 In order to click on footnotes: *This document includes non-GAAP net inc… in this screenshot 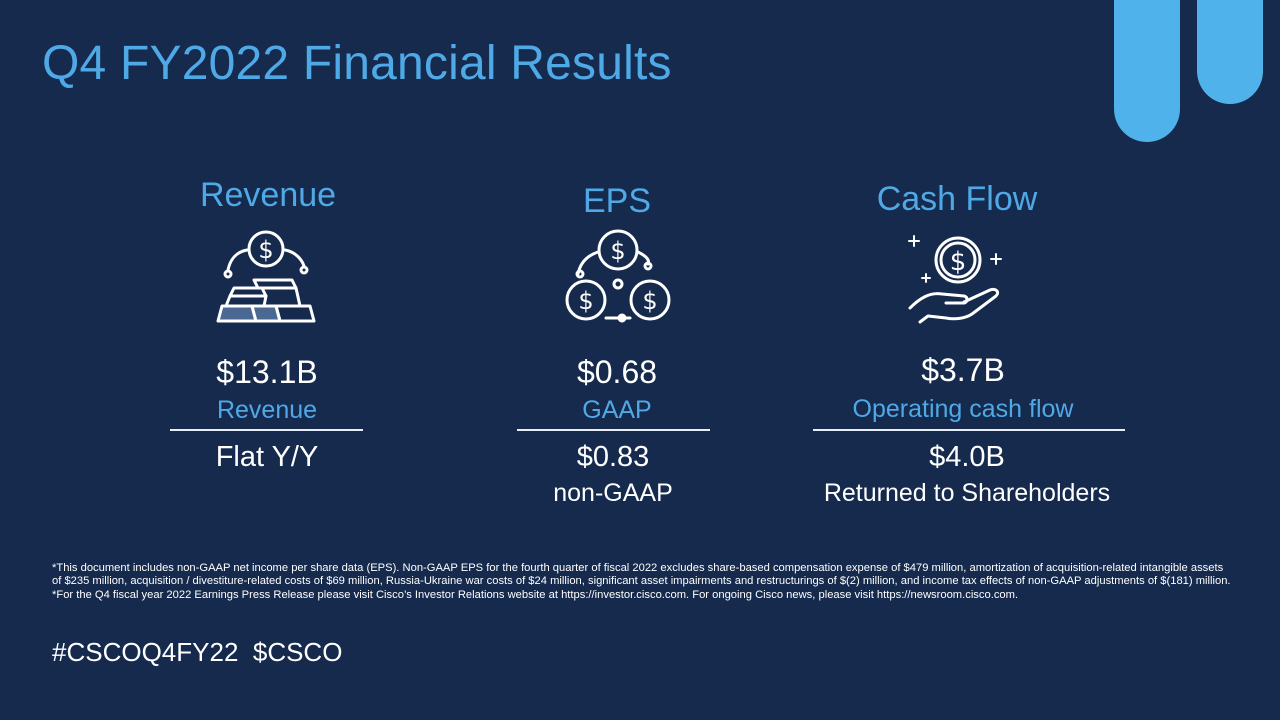, I will do `click(642, 582)`.